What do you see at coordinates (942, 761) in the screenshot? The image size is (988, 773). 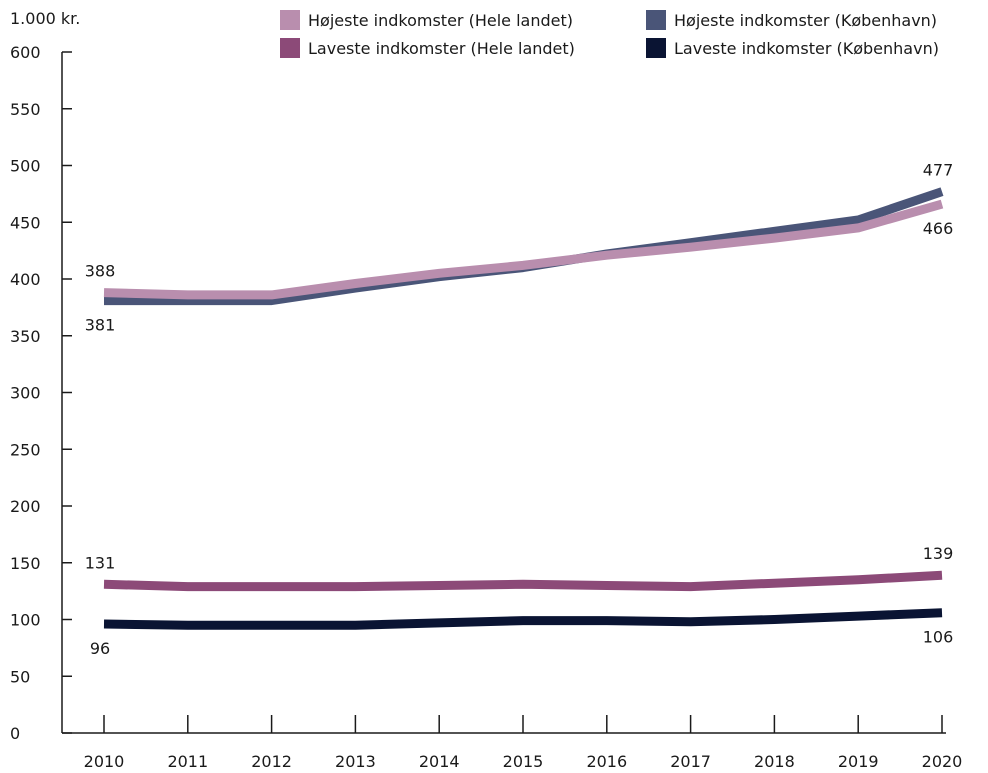 I see `x-tick-label: 2020` at bounding box center [942, 761].